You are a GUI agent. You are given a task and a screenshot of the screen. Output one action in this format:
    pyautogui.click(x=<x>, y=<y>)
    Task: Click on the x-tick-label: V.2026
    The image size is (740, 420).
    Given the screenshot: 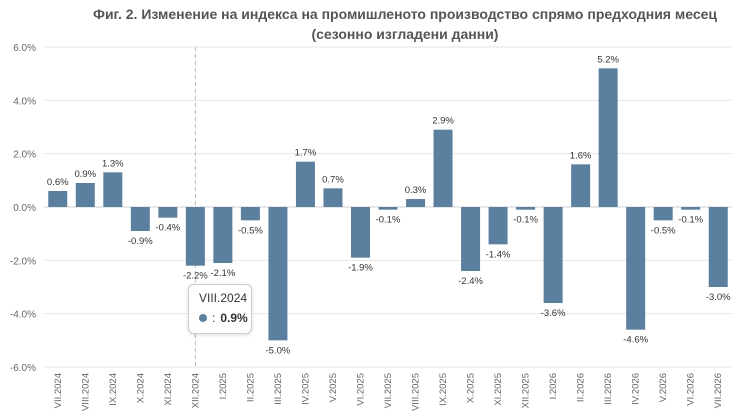 What is the action you would take?
    pyautogui.click(x=663, y=387)
    